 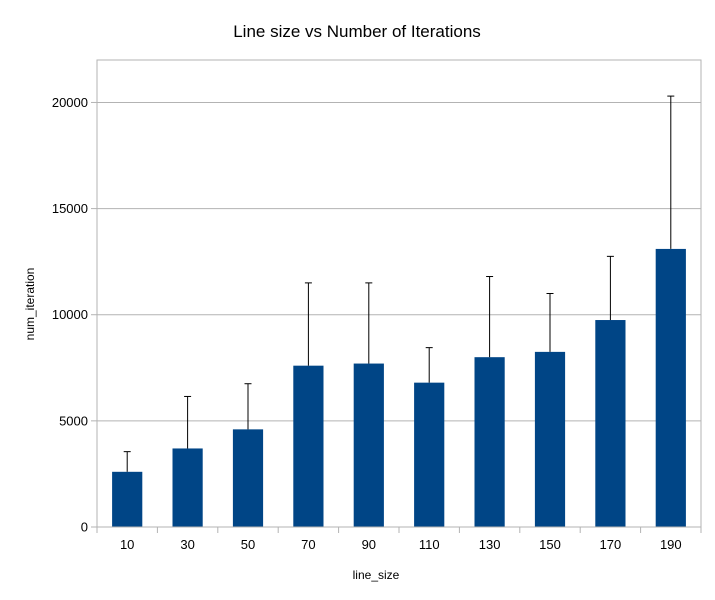 I want to click on x-tick-label: 170, so click(x=611, y=544).